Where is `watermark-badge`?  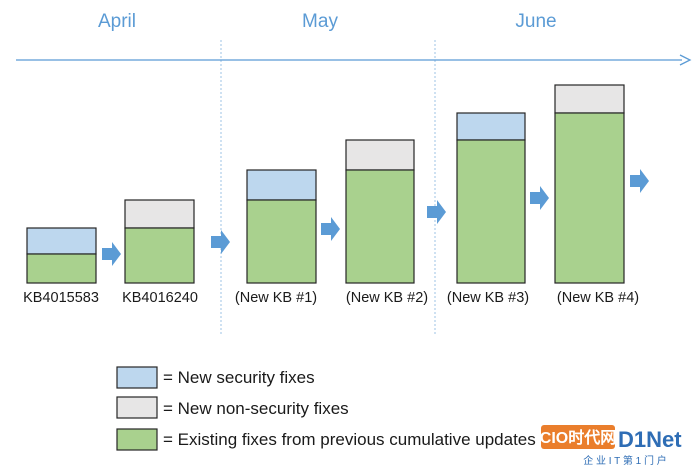
watermark-badge is located at coordinates (578, 437).